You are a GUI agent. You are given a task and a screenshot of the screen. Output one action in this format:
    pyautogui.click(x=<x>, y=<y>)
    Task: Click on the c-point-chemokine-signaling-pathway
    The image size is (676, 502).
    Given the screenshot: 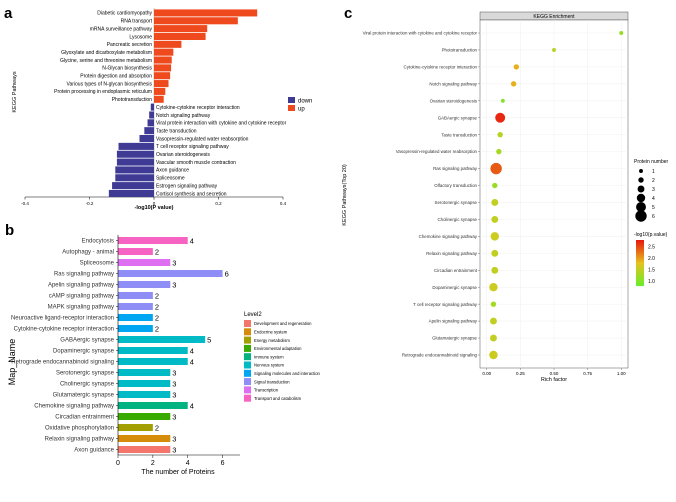 What is the action you would take?
    pyautogui.click(x=494, y=236)
    